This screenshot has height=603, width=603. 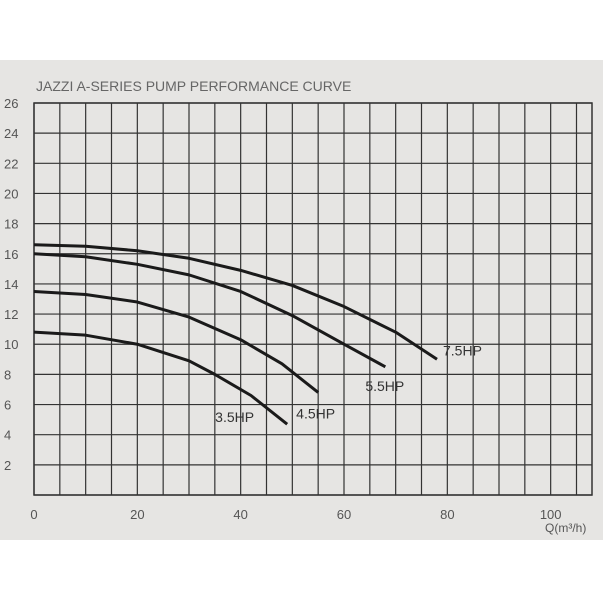 I want to click on x-axis-label: Q(m³/h), so click(x=565, y=528).